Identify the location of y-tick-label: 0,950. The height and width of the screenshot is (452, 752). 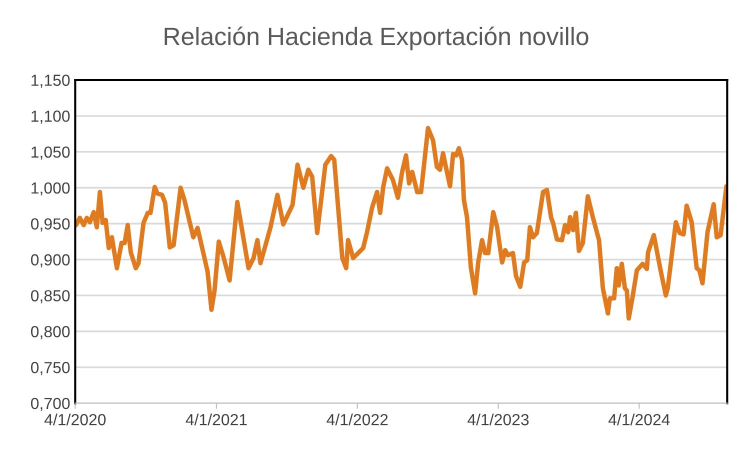
(50, 225).